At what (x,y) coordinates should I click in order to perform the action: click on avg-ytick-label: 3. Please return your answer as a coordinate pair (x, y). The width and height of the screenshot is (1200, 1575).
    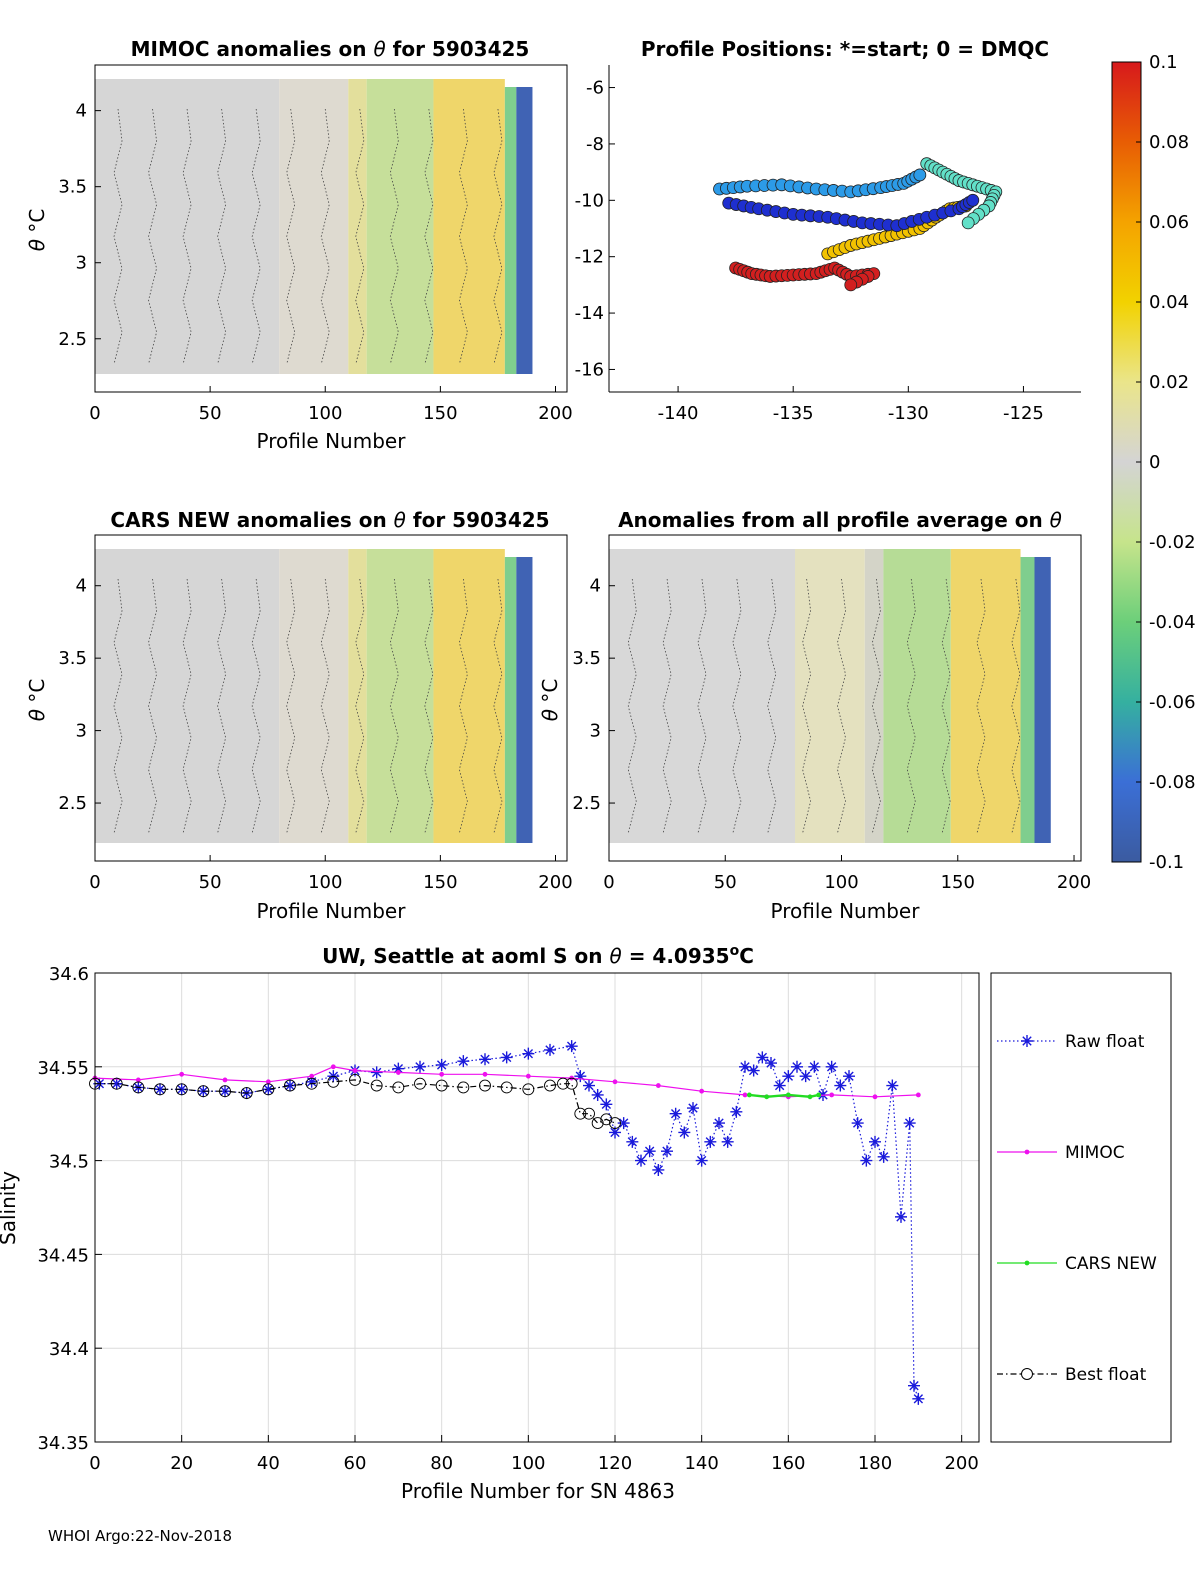
    Looking at the image, I should click on (595, 731).